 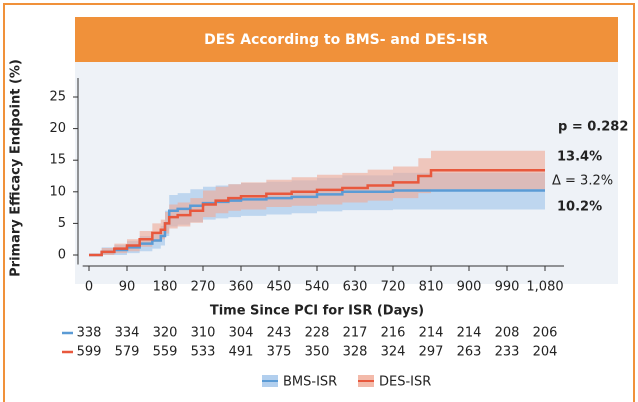 What do you see at coordinates (431, 352) in the screenshot?
I see `at-risk-count: 297` at bounding box center [431, 352].